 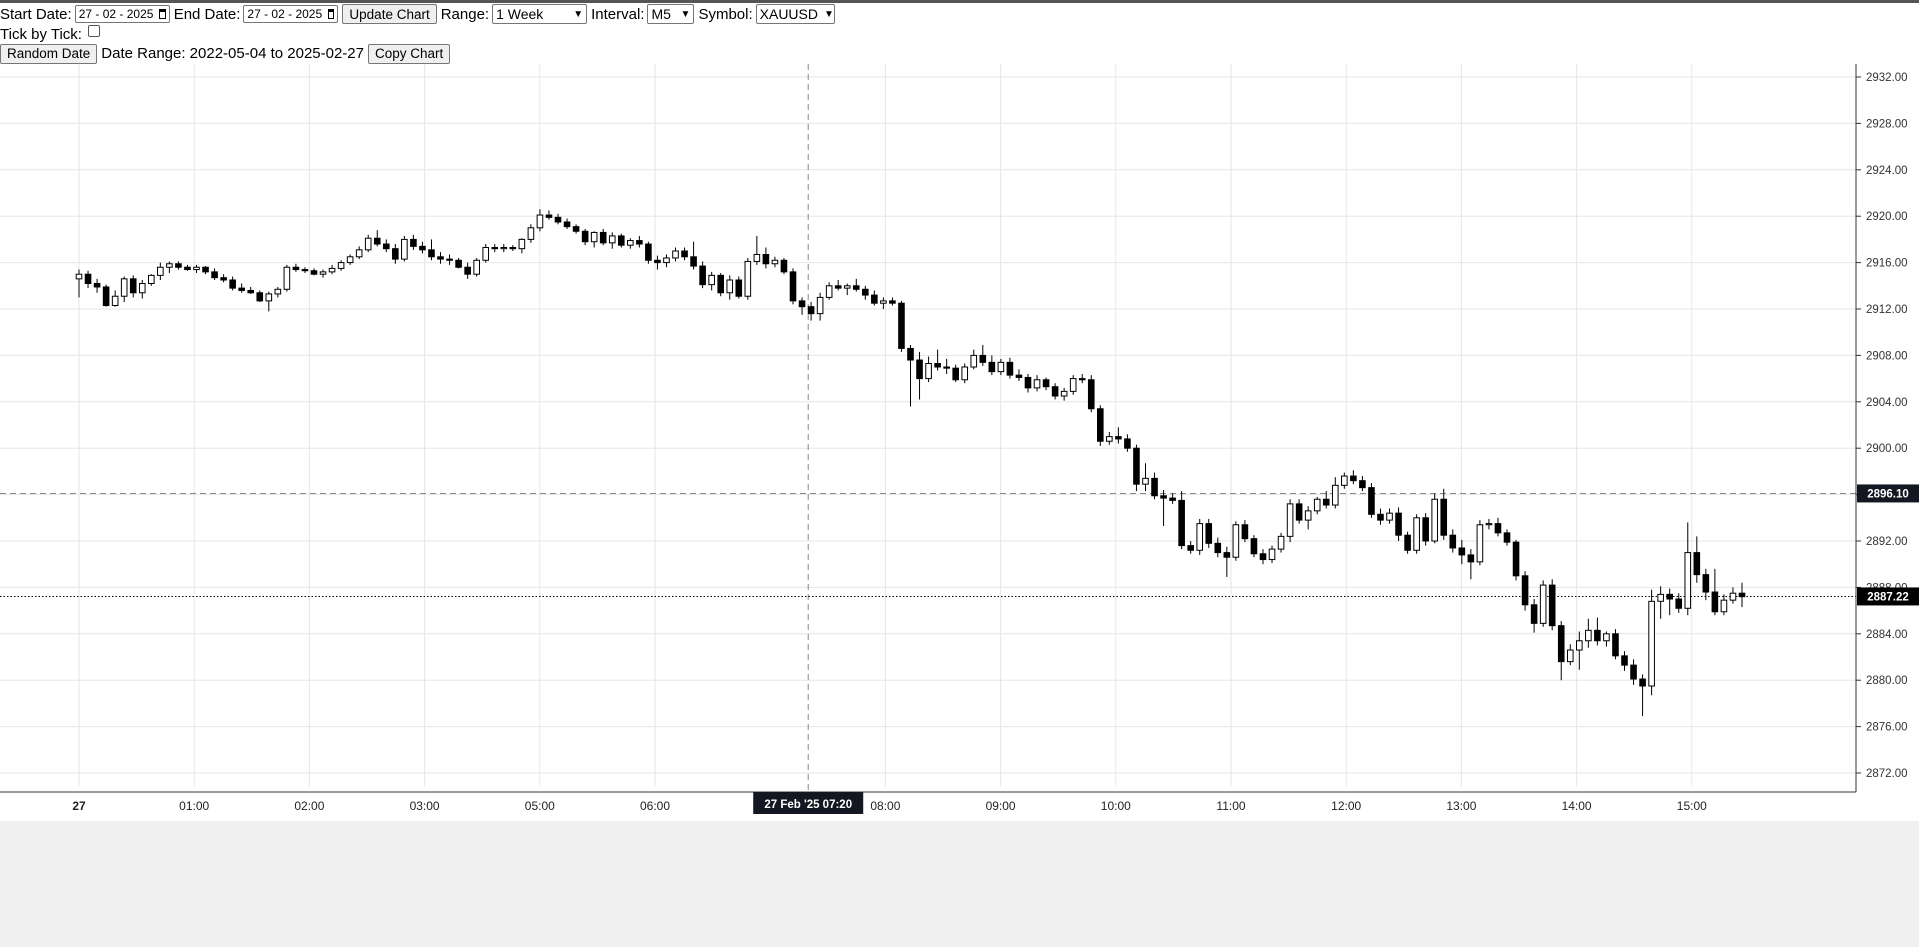 What do you see at coordinates (618, 14) in the screenshot?
I see `interval-label: Interval:` at bounding box center [618, 14].